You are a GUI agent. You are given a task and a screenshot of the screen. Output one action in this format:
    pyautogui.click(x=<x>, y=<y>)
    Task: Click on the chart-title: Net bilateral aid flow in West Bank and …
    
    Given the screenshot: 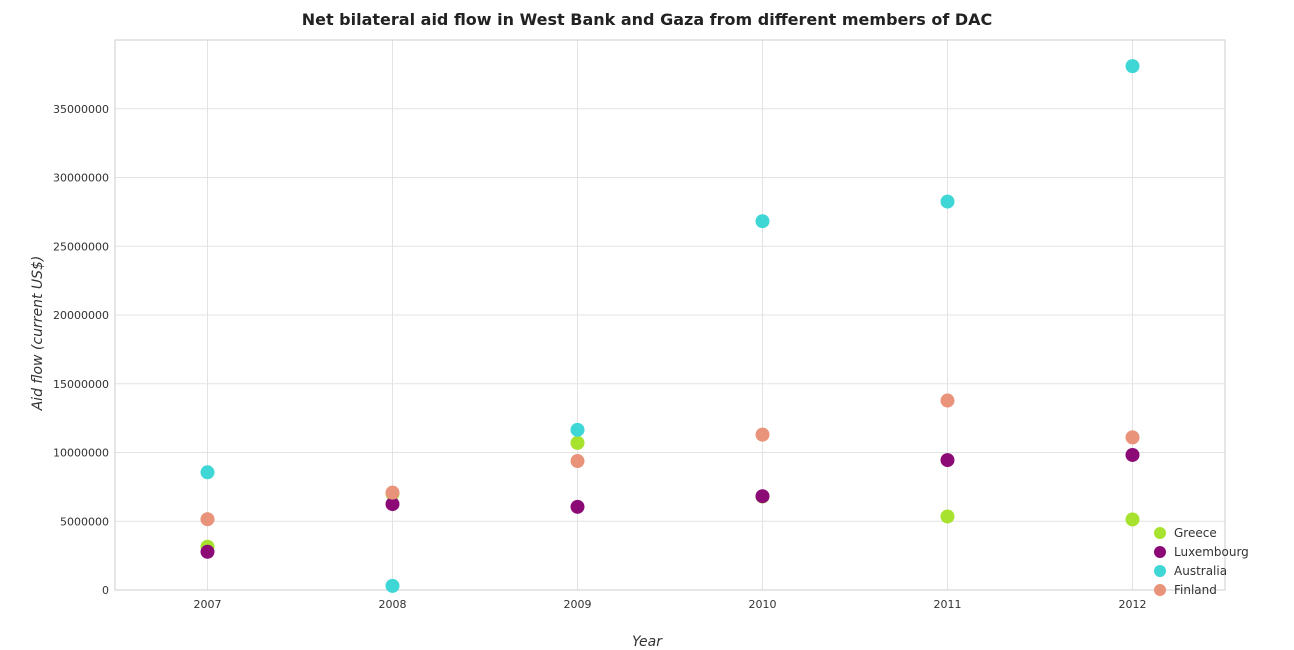 What is the action you would take?
    pyautogui.click(x=647, y=19)
    